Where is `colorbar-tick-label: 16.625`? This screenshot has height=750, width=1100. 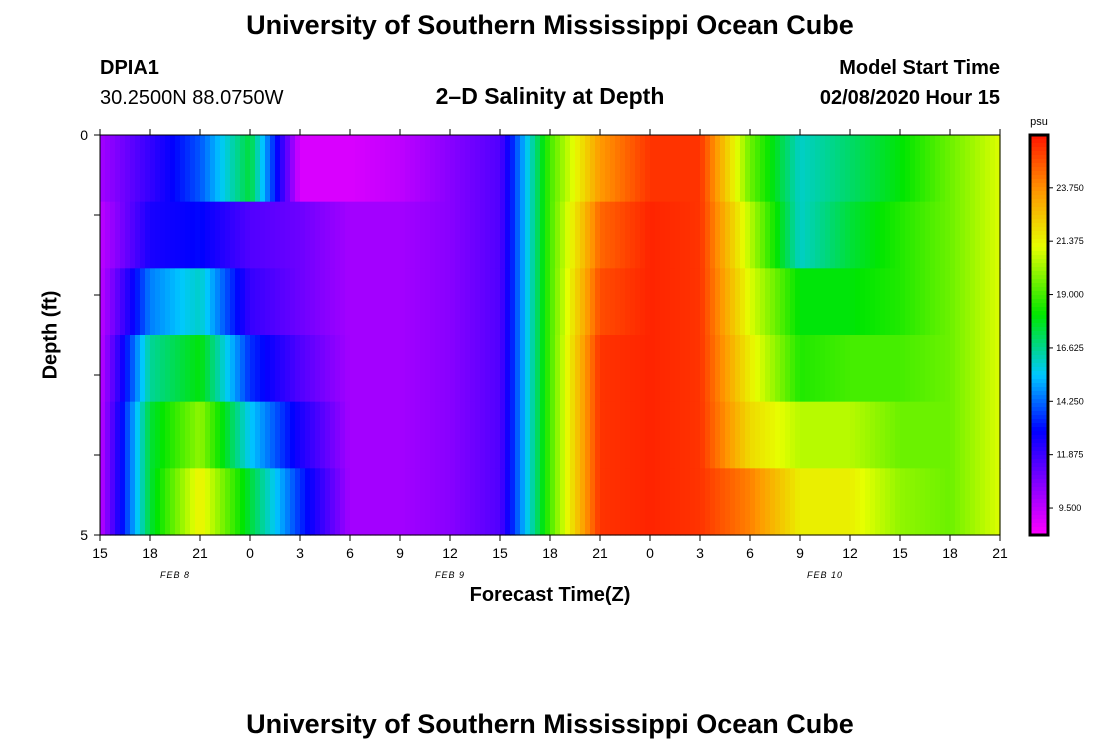 colorbar-tick-label: 16.625 is located at coordinates (1070, 348).